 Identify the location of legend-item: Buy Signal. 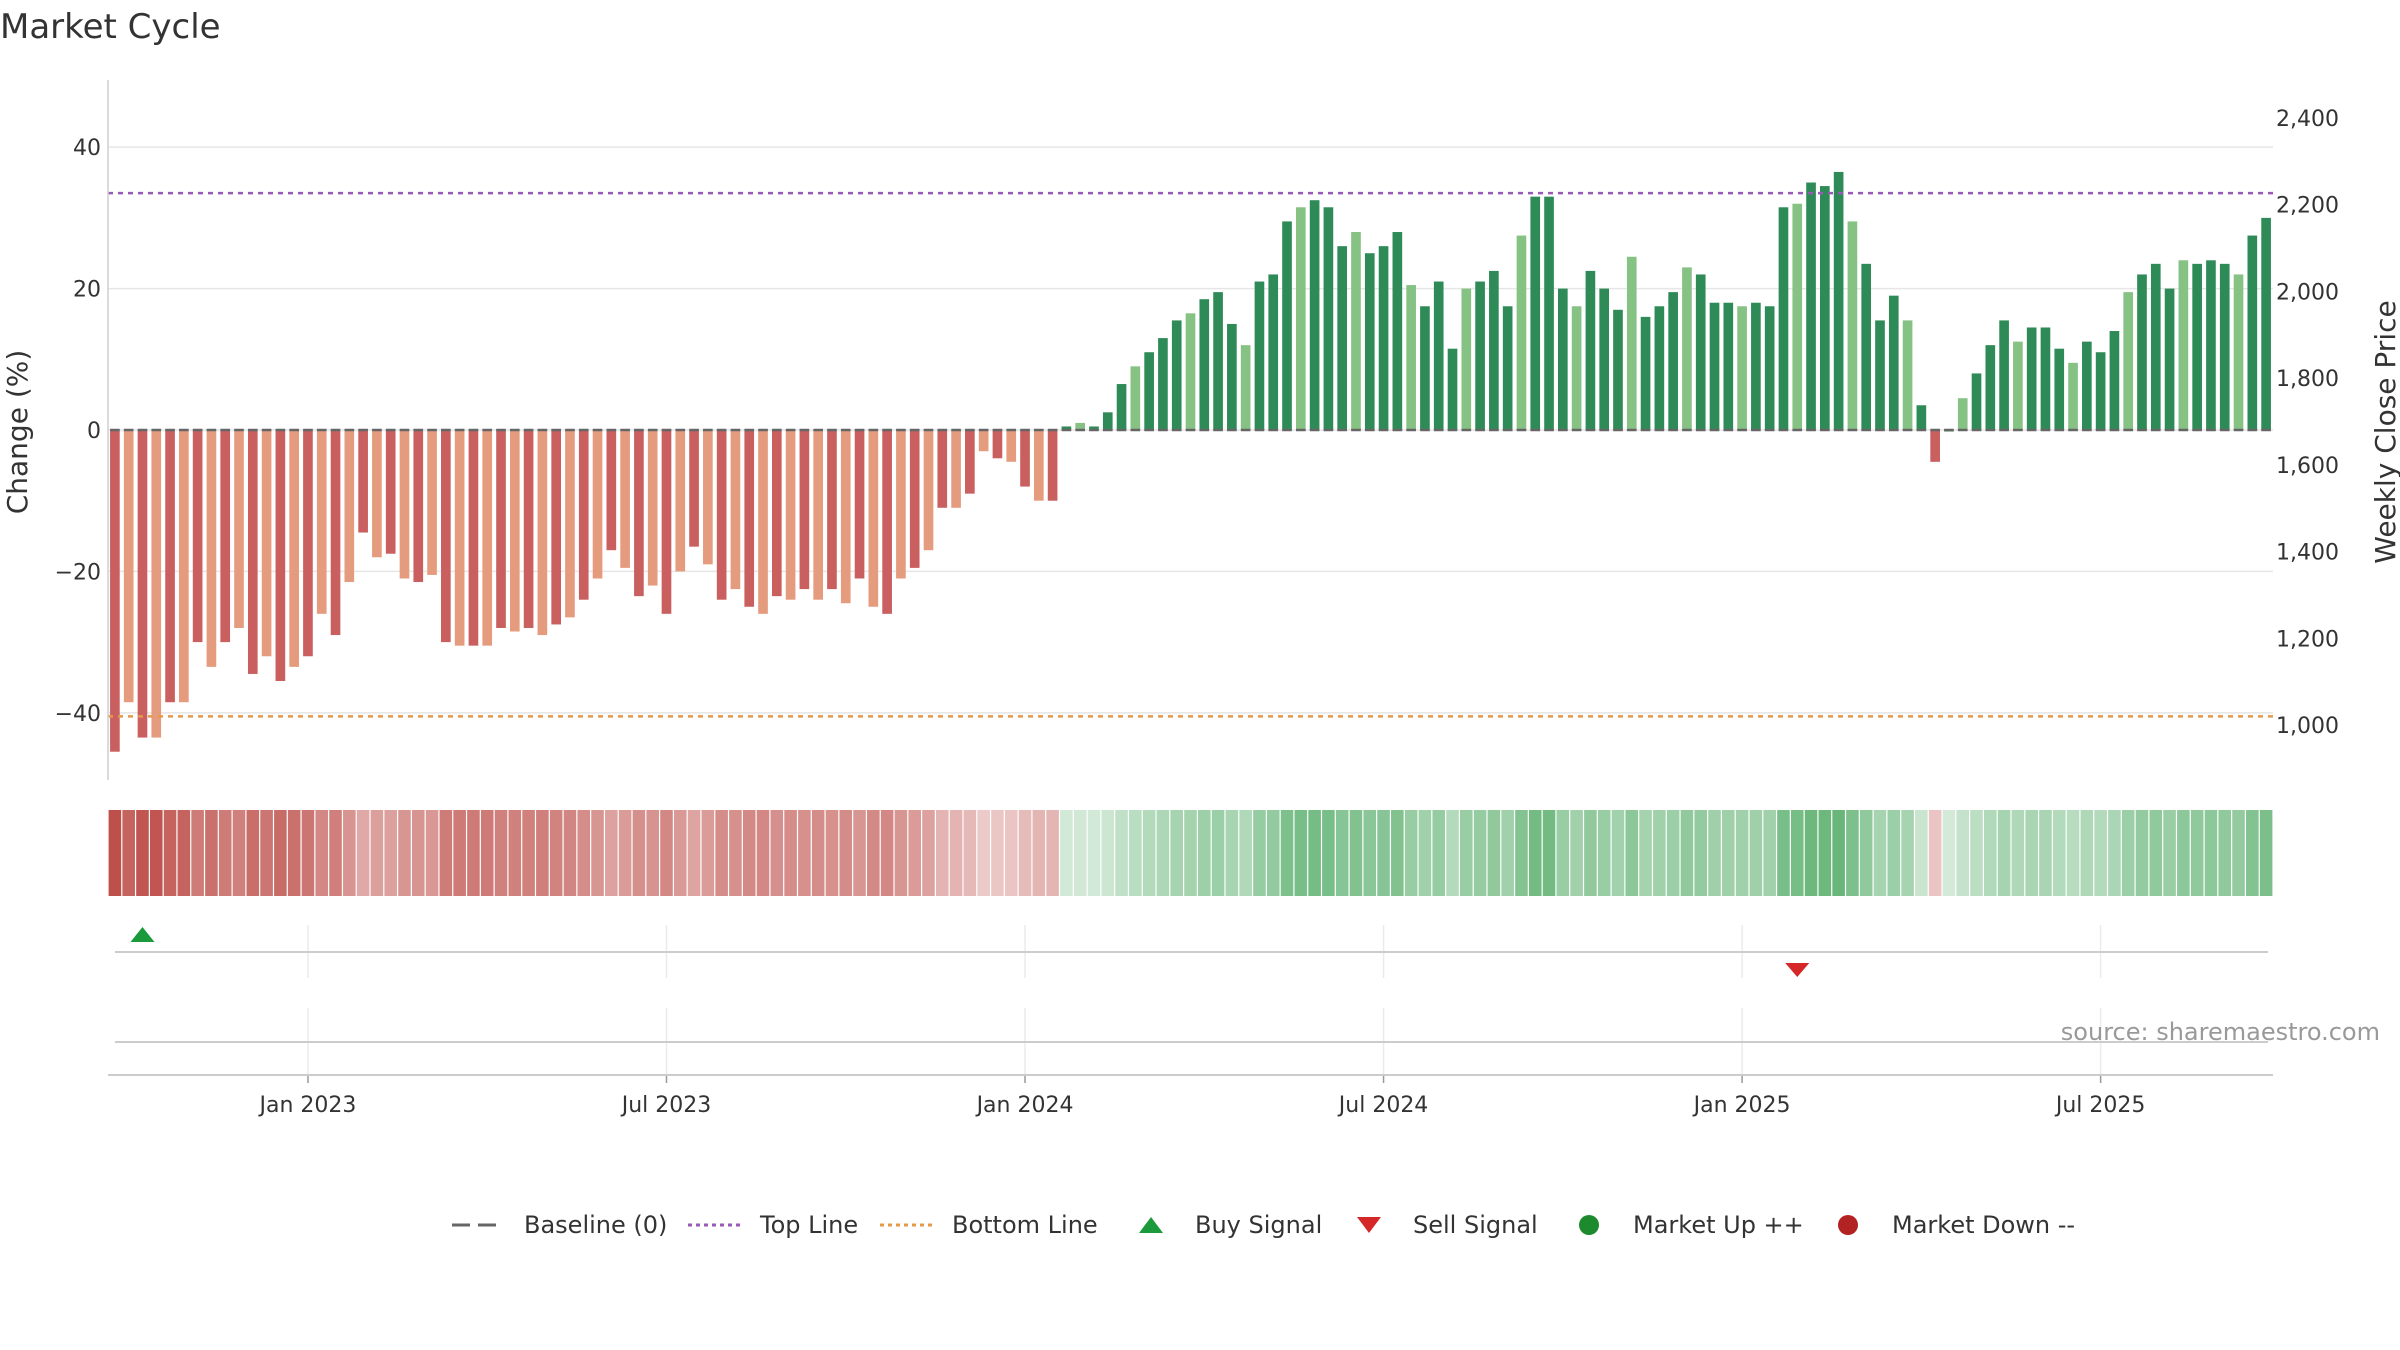
(1230, 1225).